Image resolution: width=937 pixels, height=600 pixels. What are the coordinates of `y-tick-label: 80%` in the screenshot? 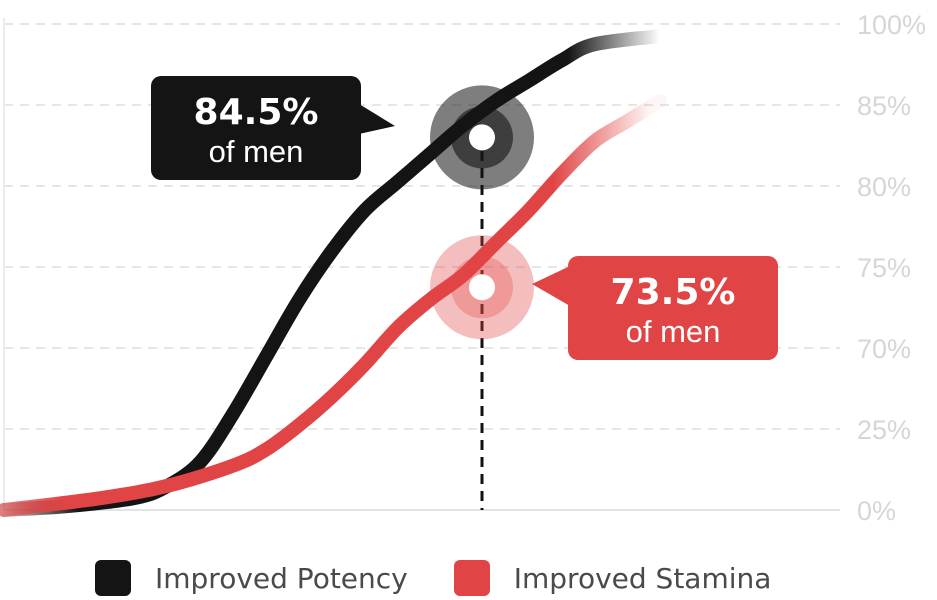 It's located at (884, 187).